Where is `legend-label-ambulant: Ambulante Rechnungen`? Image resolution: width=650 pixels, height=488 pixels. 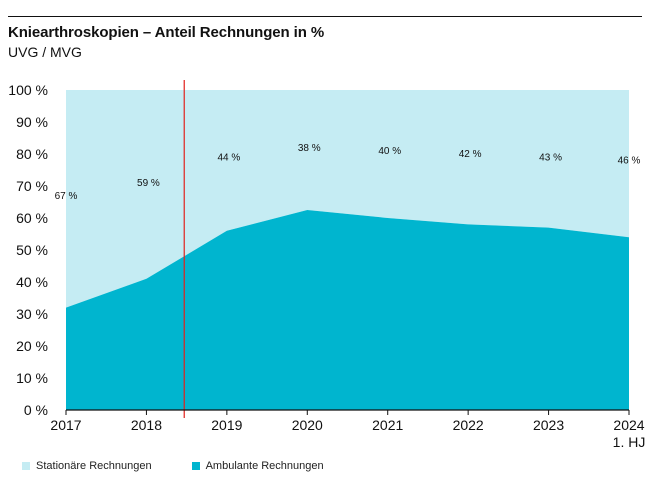
legend-label-ambulant: Ambulante Rechnungen is located at coordinates (264, 466).